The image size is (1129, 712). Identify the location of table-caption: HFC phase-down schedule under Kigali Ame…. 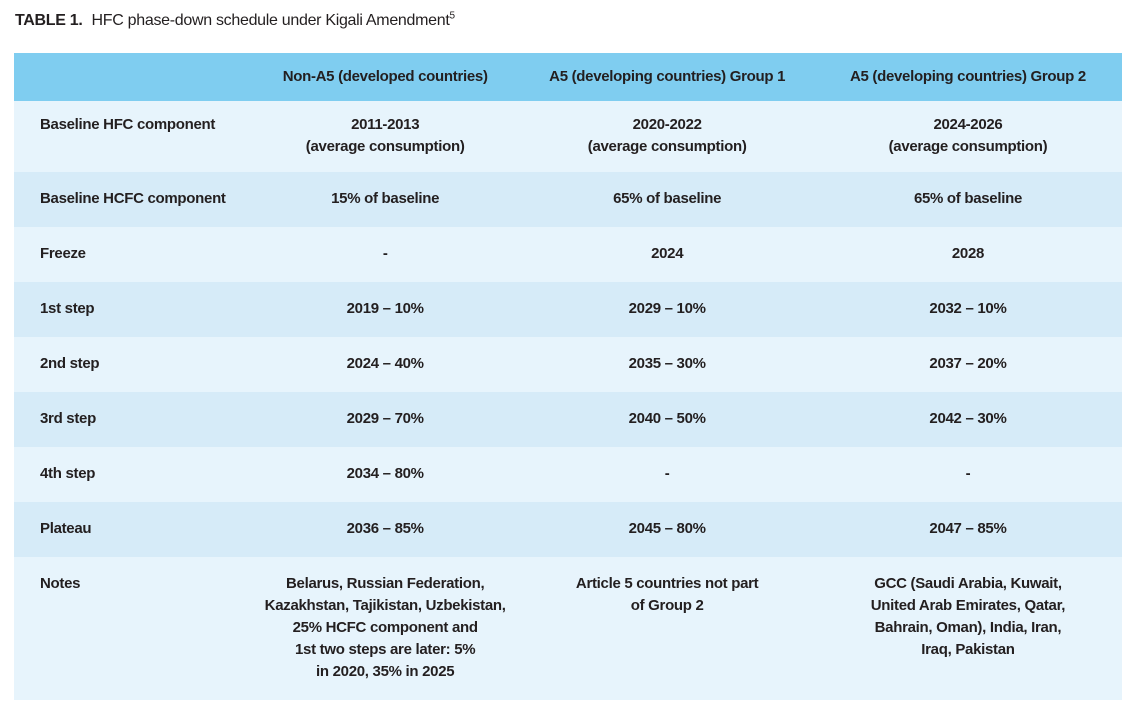
(270, 20).